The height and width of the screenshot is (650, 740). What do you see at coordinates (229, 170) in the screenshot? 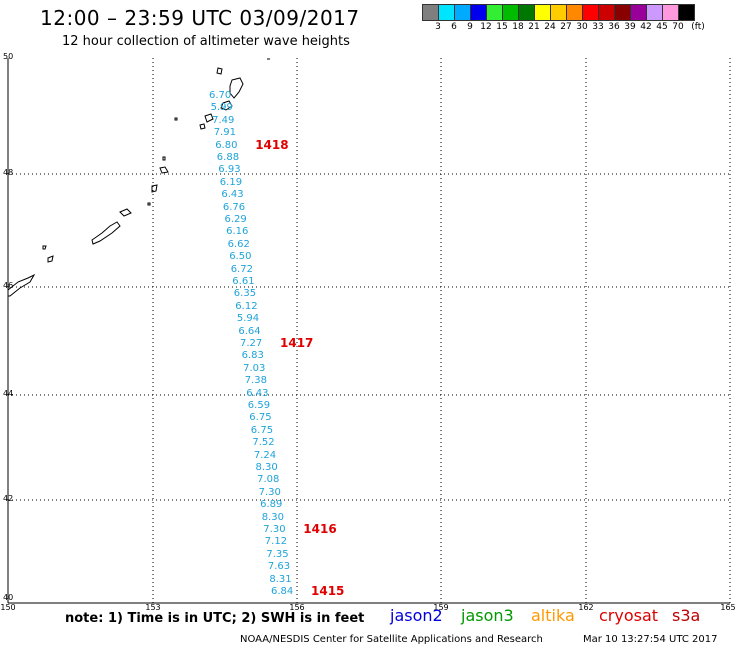
I see `swh-value: 6.93` at bounding box center [229, 170].